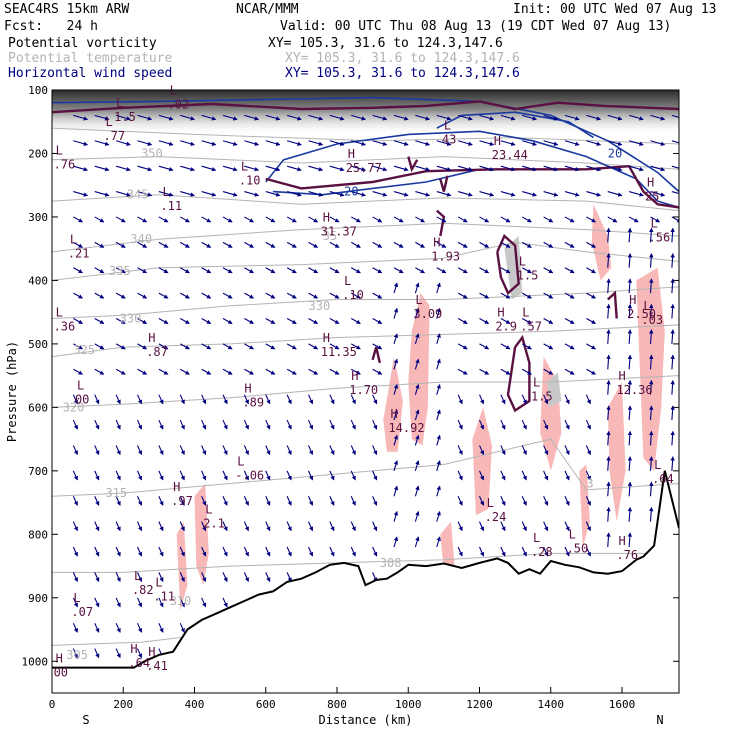 The width and height of the screenshot is (740, 740). Describe the element at coordinates (391, 563) in the screenshot. I see `theta-label: 308` at that location.